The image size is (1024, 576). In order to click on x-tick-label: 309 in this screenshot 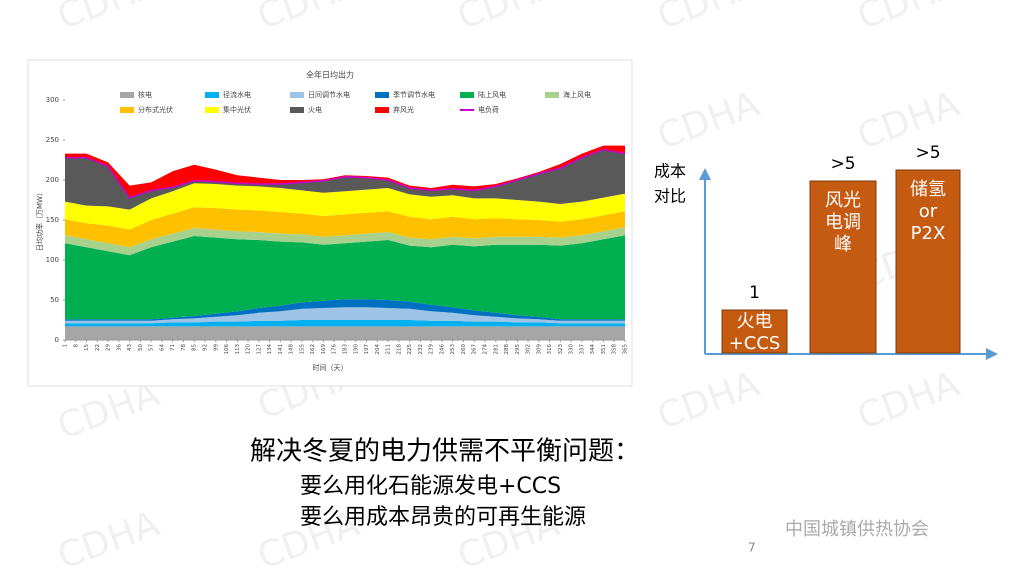, I will do `click(539, 349)`.